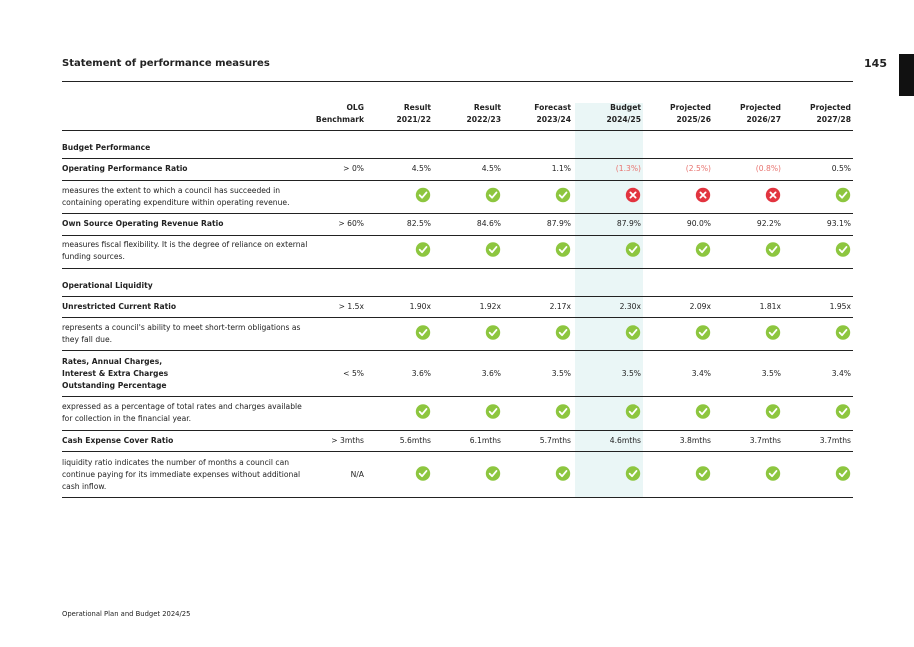 The height and width of the screenshot is (647, 914). What do you see at coordinates (833, 119) in the screenshot?
I see `column-header: 2027/28` at bounding box center [833, 119].